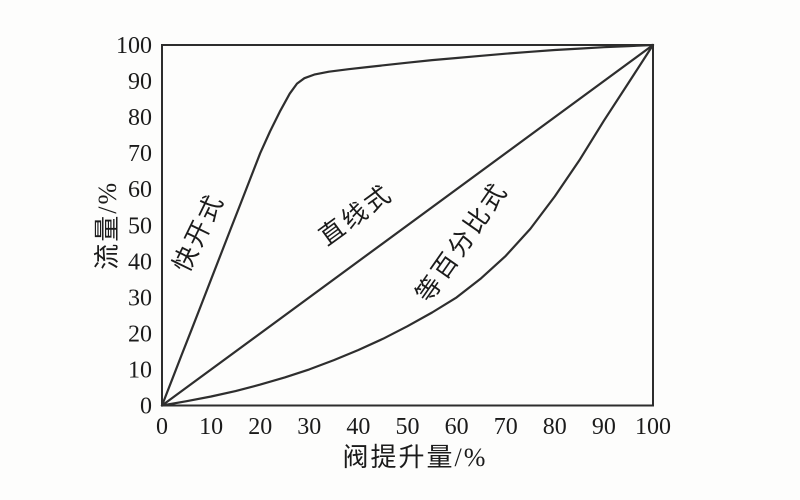  Describe the element at coordinates (462, 242) in the screenshot. I see `curve-label-equal-percentage: 等百分比式` at that location.